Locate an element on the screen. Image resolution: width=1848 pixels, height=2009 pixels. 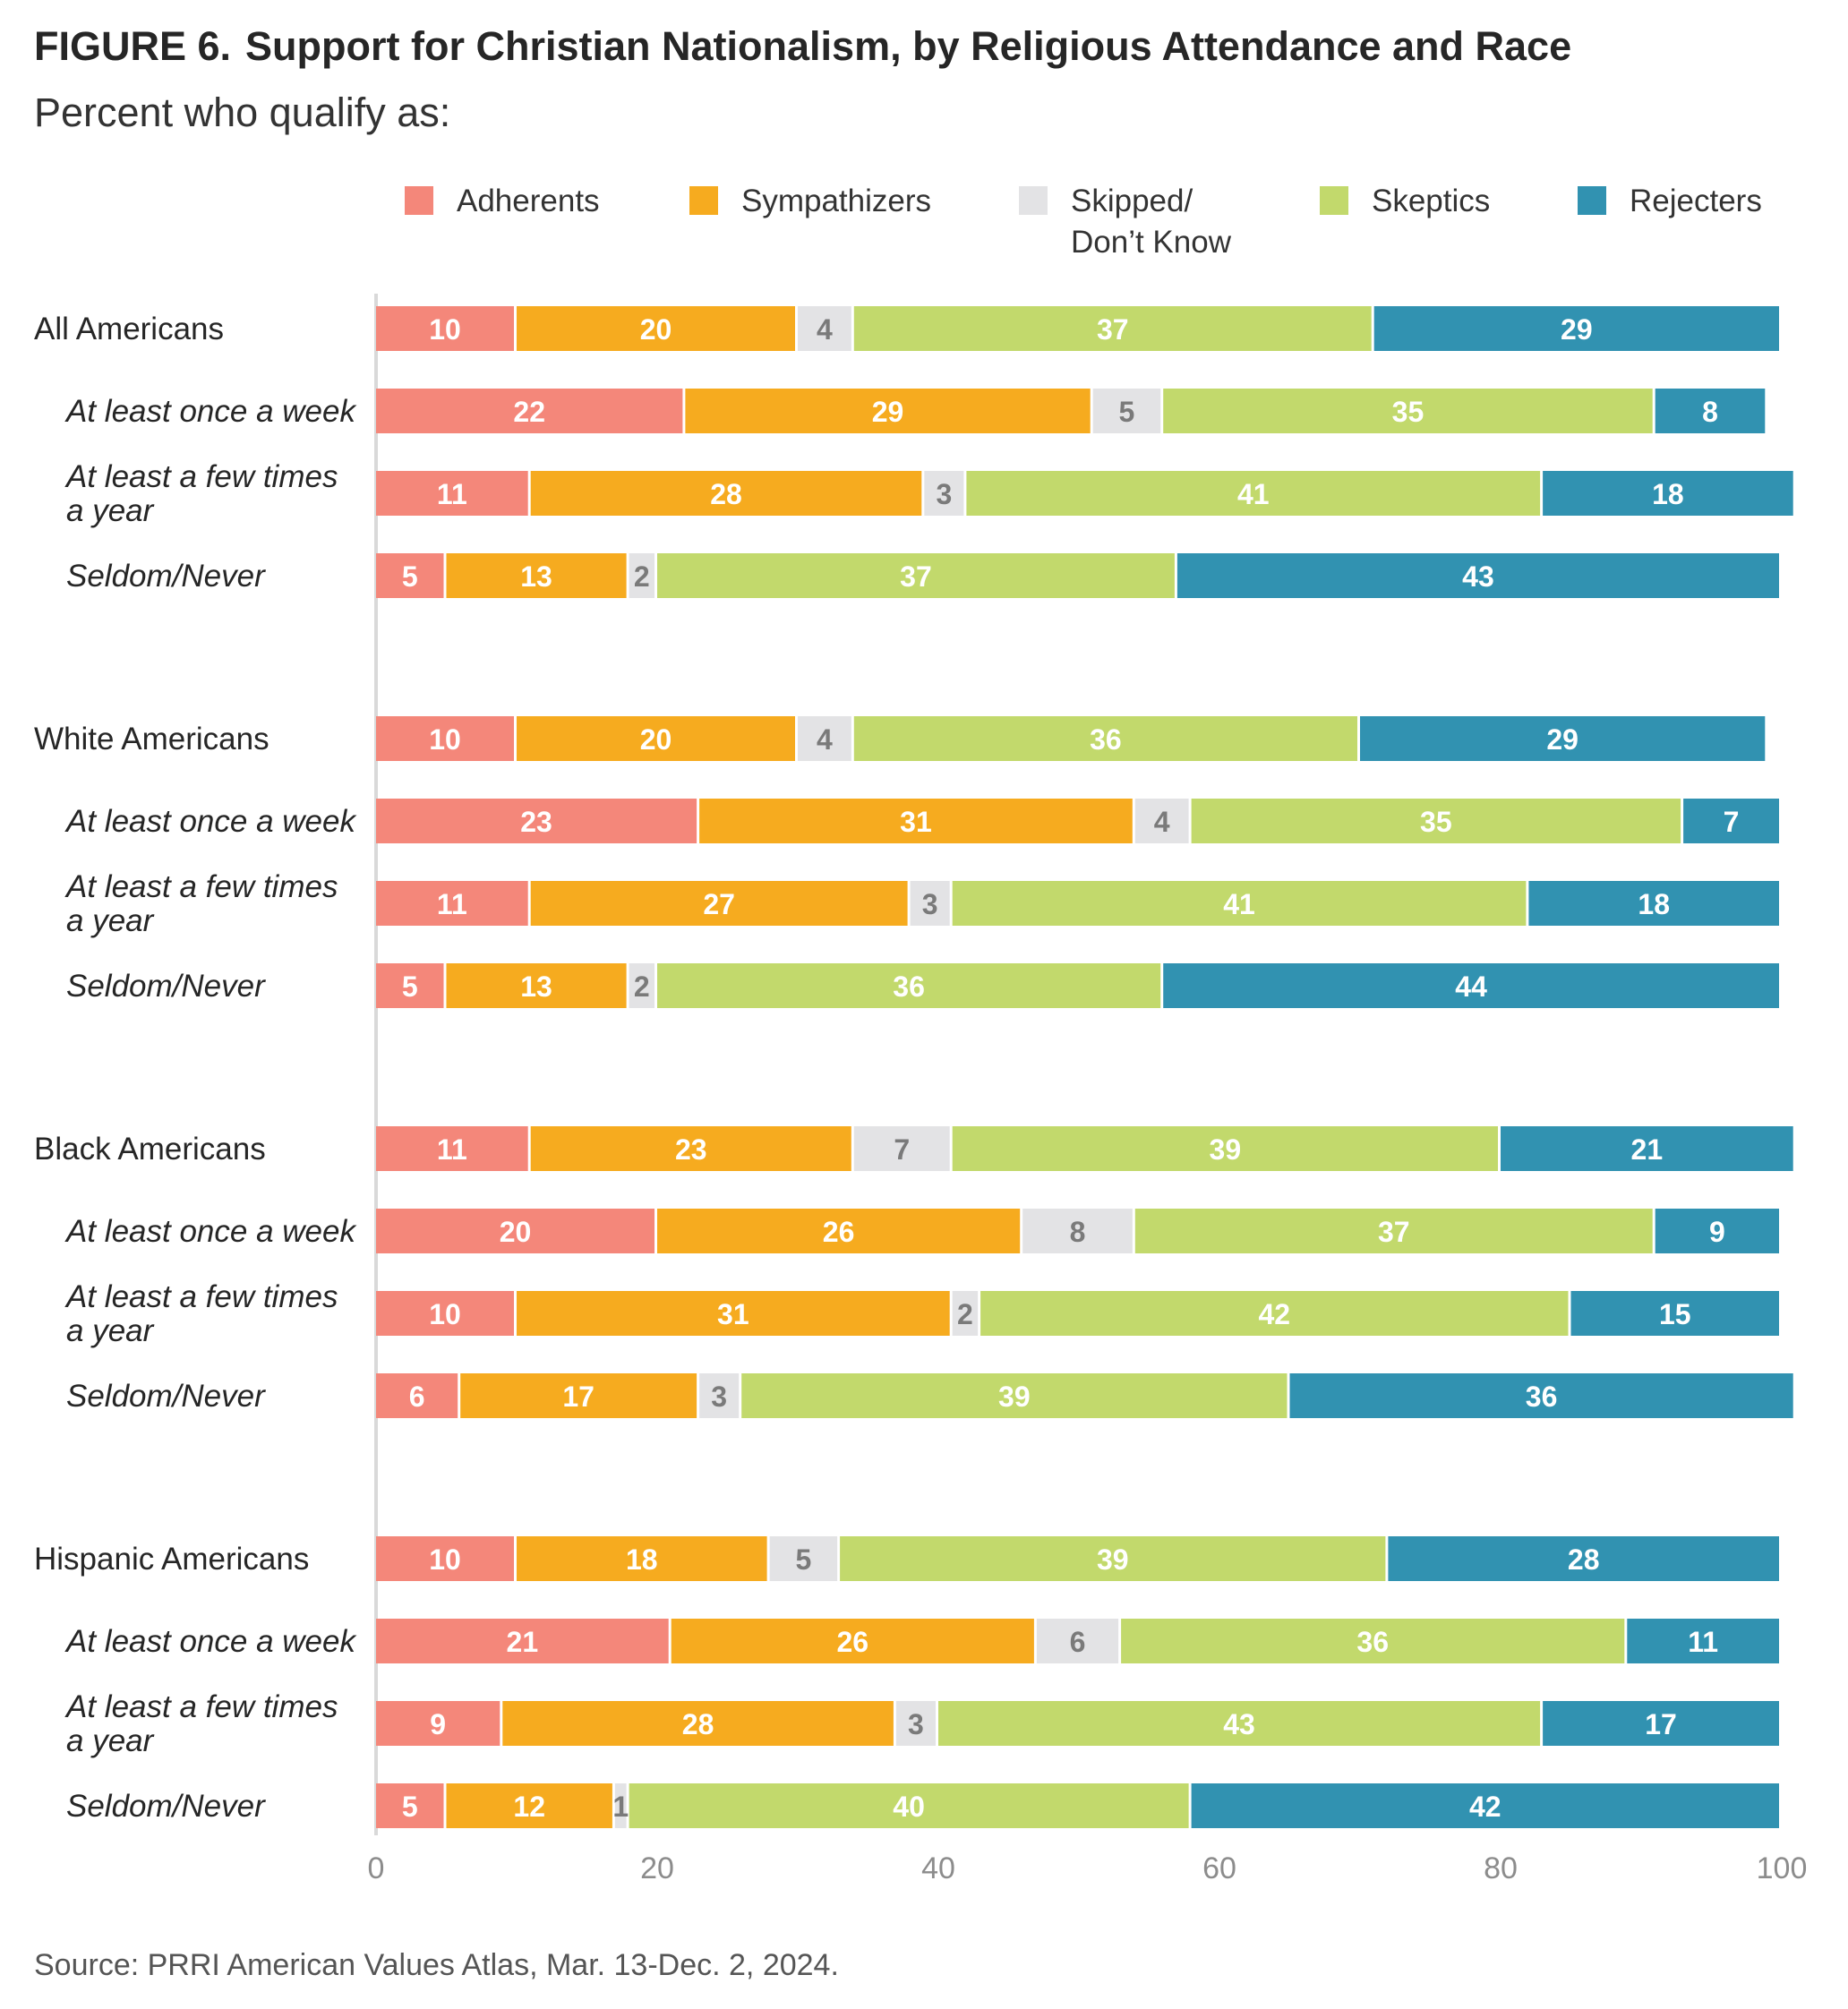
data-label: 8 is located at coordinates (1710, 412).